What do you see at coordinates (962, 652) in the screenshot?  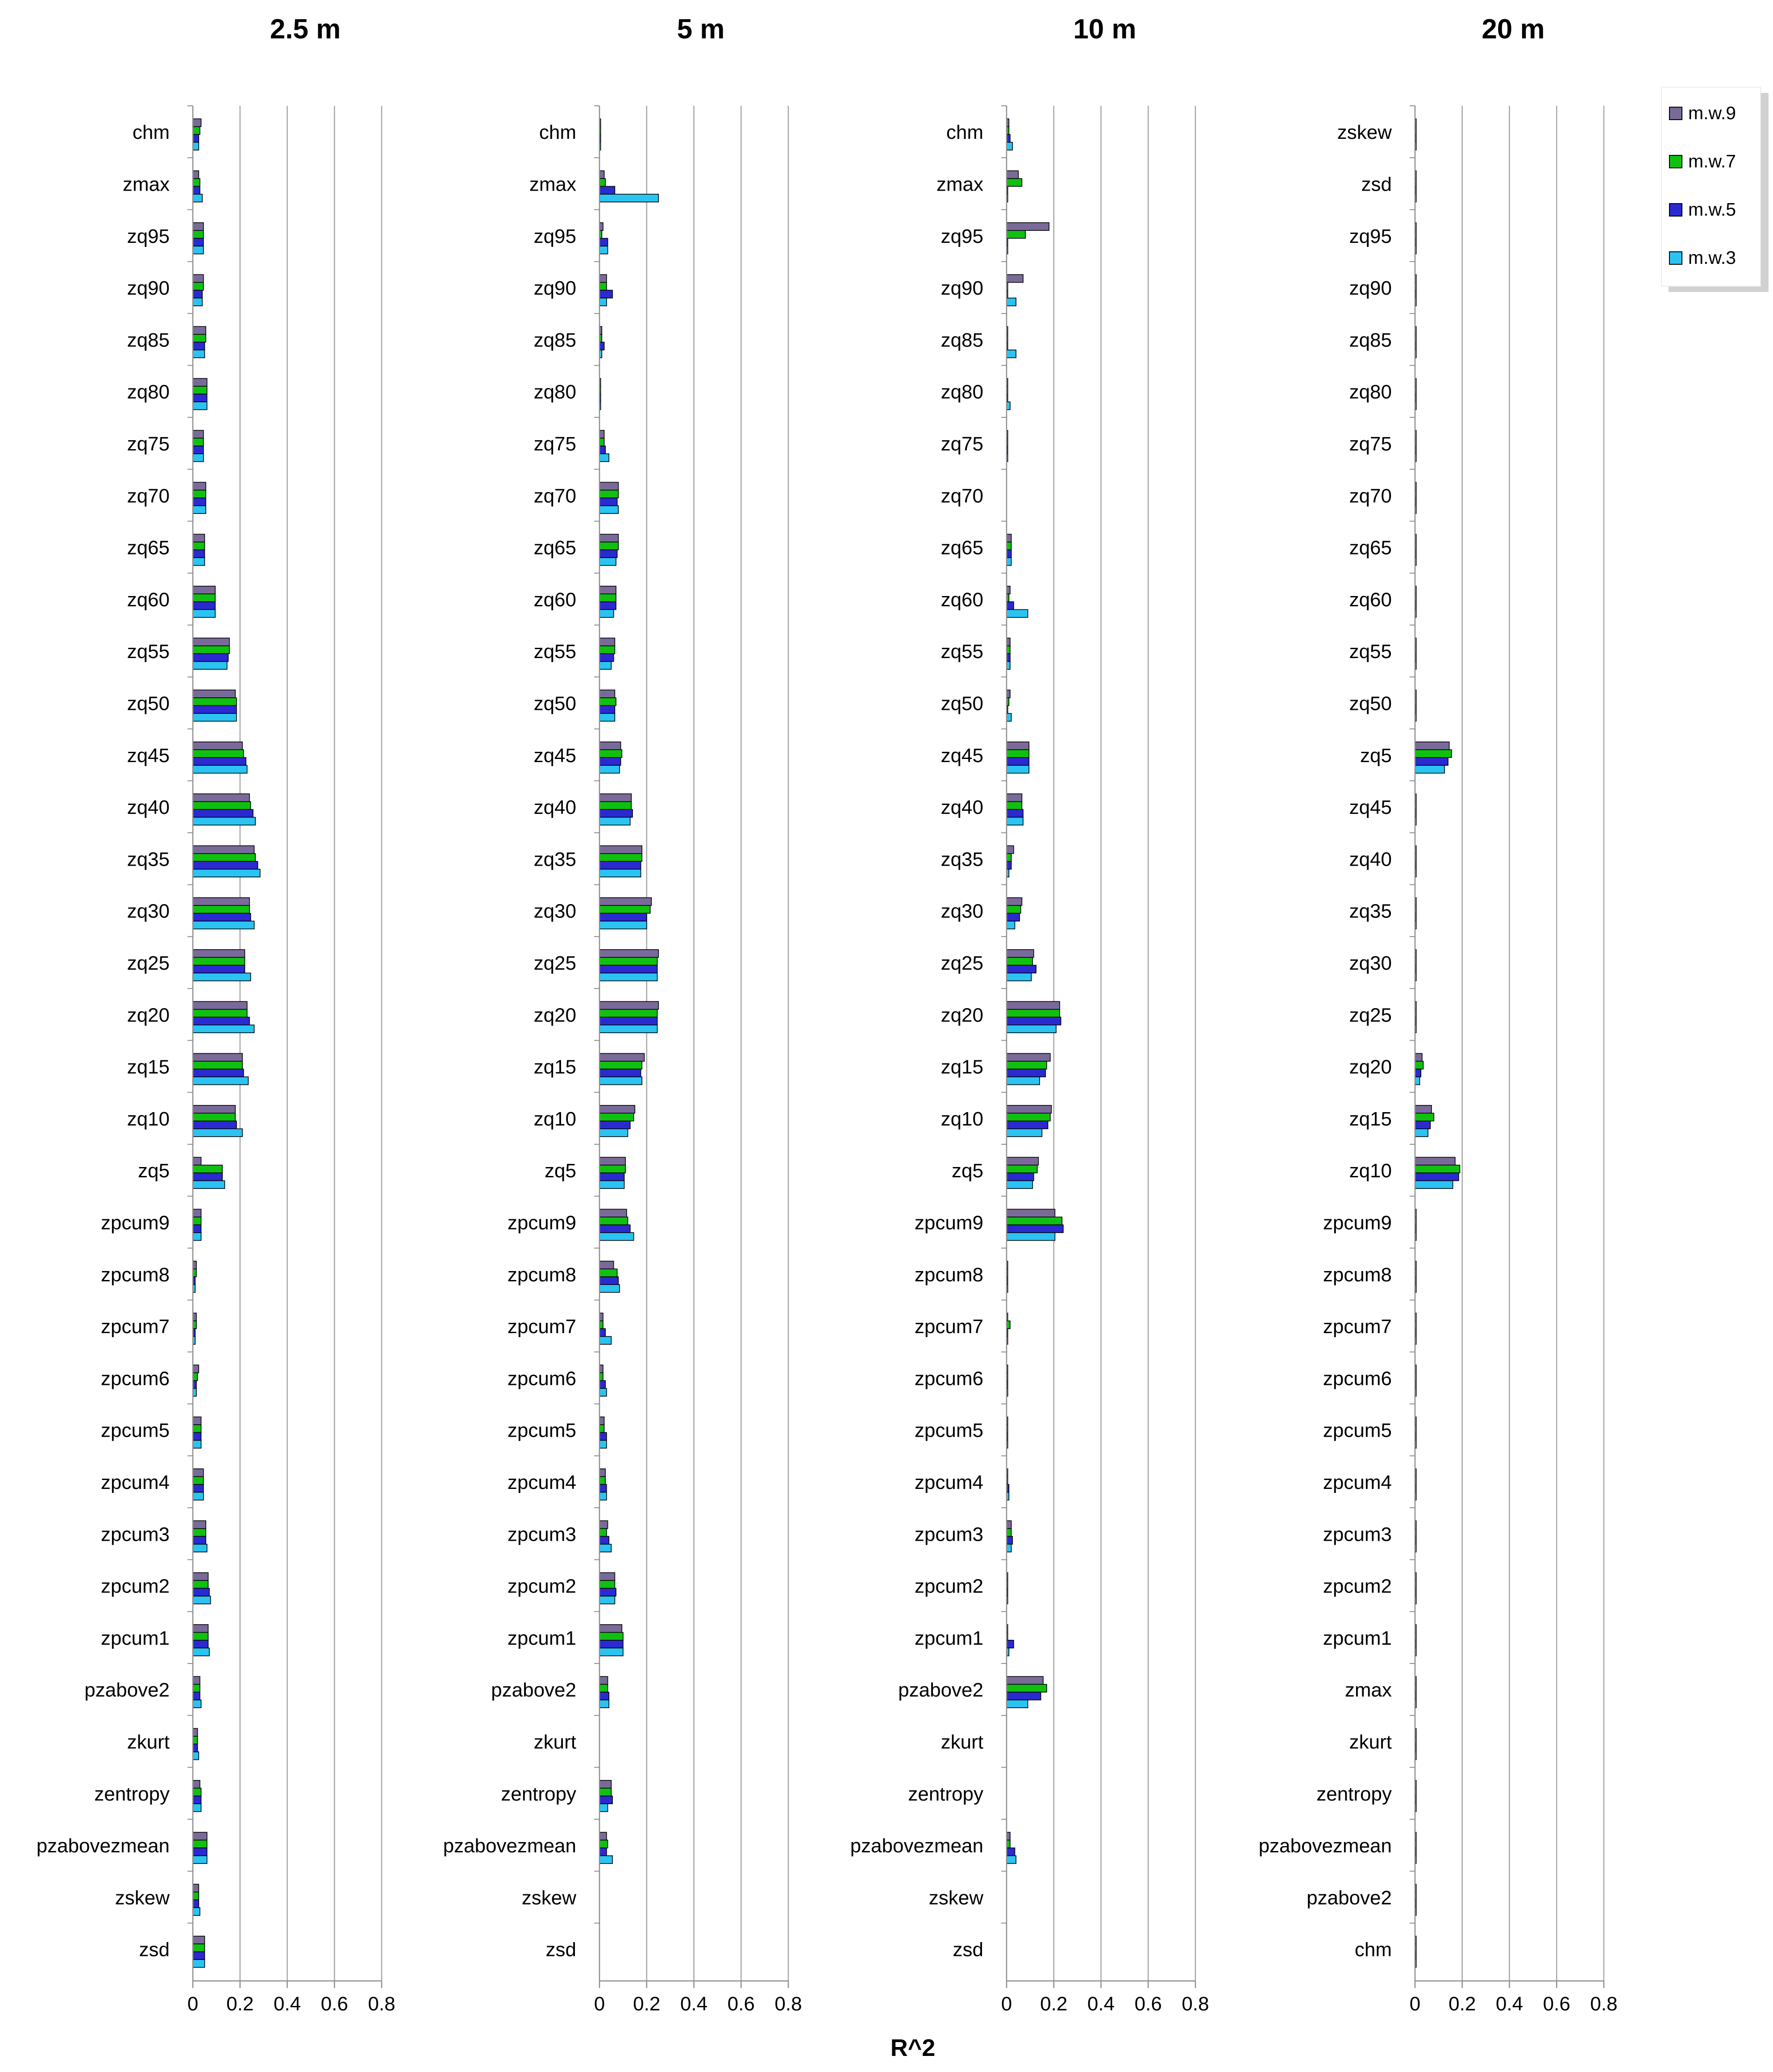 I see `category-label: zq55` at bounding box center [962, 652].